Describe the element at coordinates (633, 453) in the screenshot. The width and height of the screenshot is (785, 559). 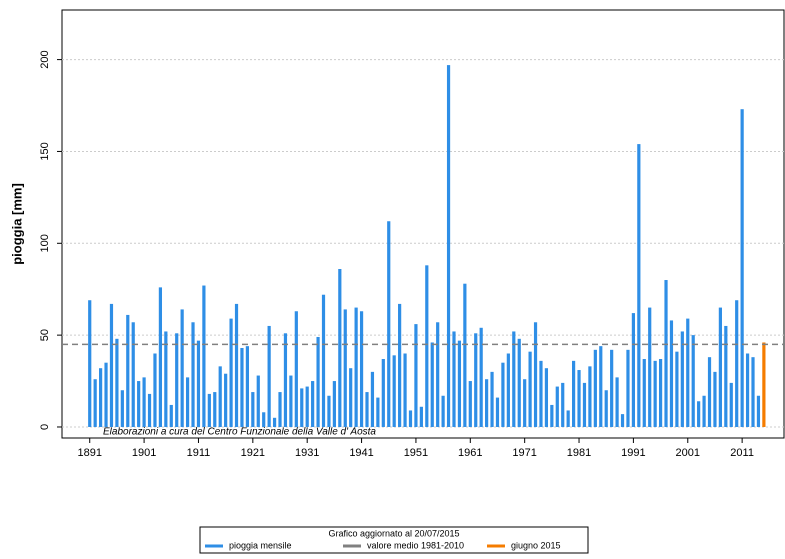
I see `x-tick-label: 1991` at that location.